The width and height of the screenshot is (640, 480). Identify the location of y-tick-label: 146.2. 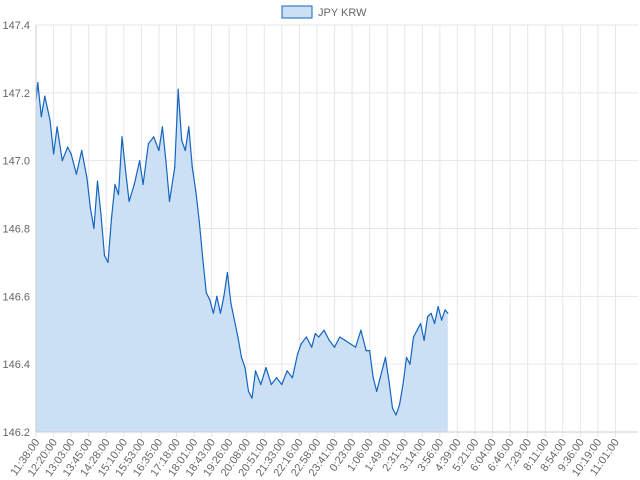
(16, 433).